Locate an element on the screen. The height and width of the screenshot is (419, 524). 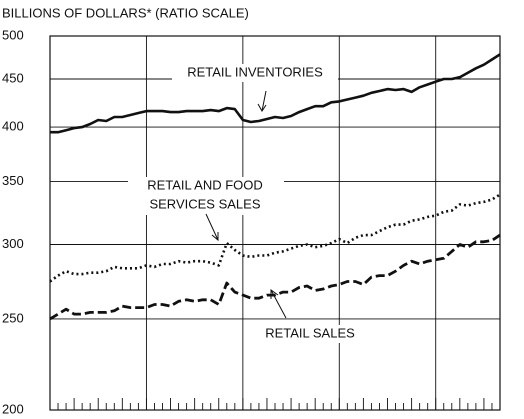
y-tick-label: 300 is located at coordinates (13, 243).